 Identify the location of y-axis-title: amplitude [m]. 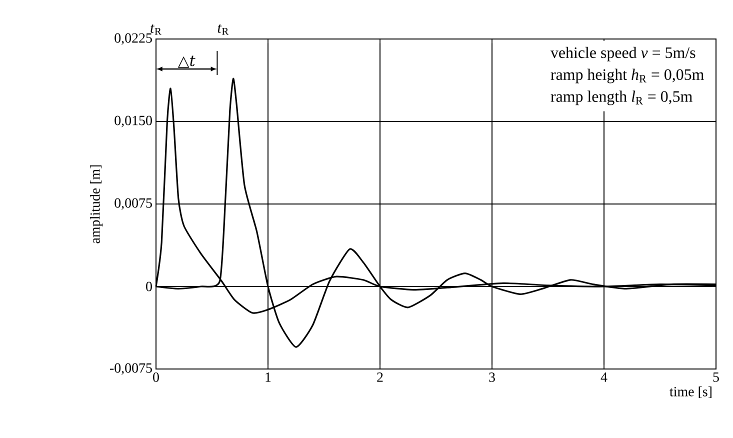
(96, 204).